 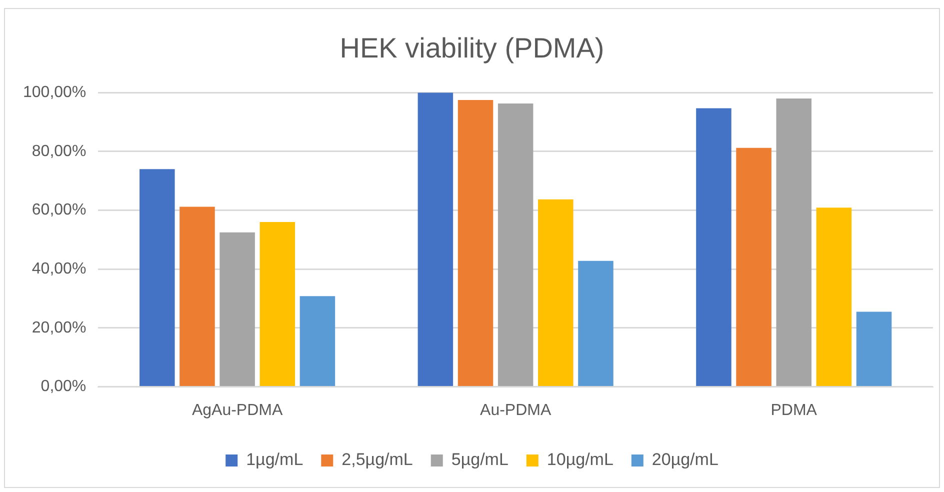 What do you see at coordinates (59, 269) in the screenshot?
I see `y-tick-label: 40,00%` at bounding box center [59, 269].